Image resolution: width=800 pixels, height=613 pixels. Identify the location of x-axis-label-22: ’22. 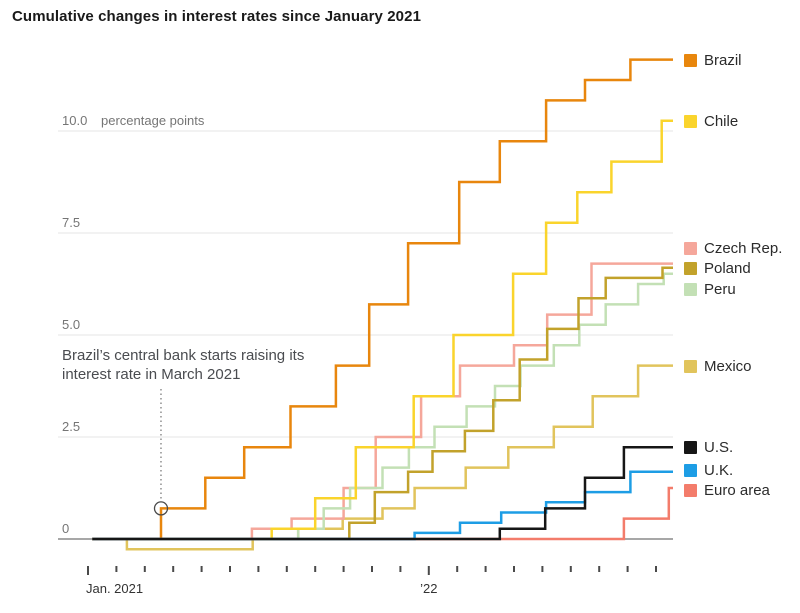
(428, 588).